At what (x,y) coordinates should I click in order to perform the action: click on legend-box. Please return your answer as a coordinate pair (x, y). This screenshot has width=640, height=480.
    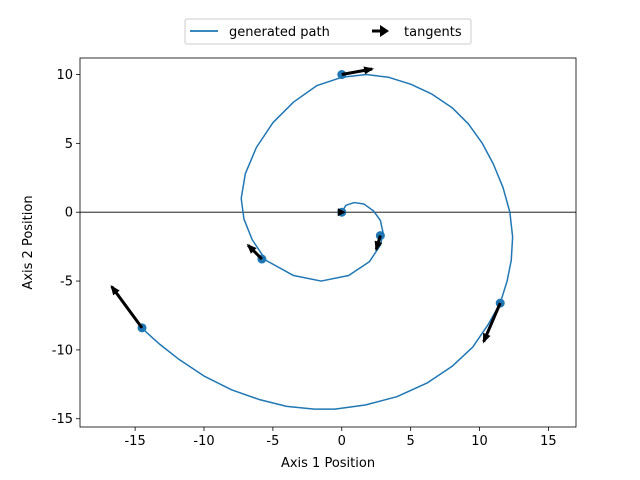
    Looking at the image, I should click on (328, 31).